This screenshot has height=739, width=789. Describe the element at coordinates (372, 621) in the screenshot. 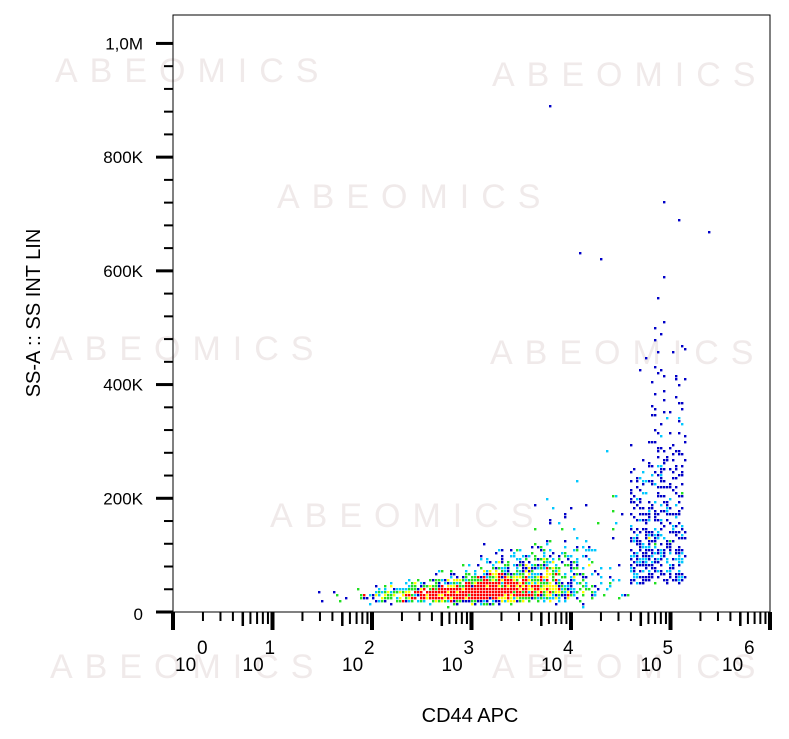

I see `x-major-tick` at that location.